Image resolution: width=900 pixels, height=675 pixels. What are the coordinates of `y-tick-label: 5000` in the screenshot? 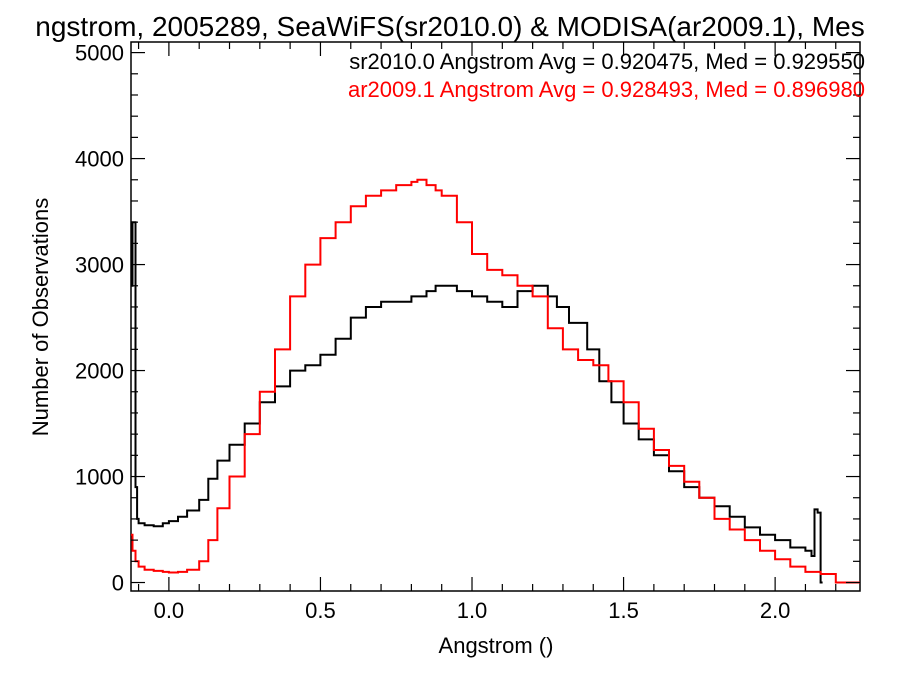 It's located at (99, 53).